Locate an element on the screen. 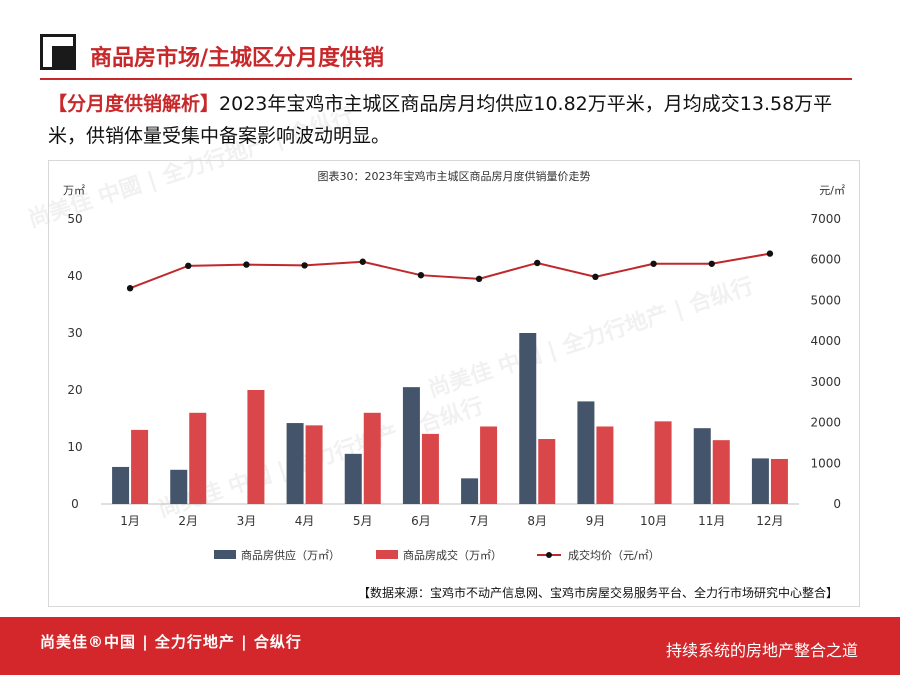 This screenshot has width=900, height=675. category-label: 1月 is located at coordinates (130, 521).